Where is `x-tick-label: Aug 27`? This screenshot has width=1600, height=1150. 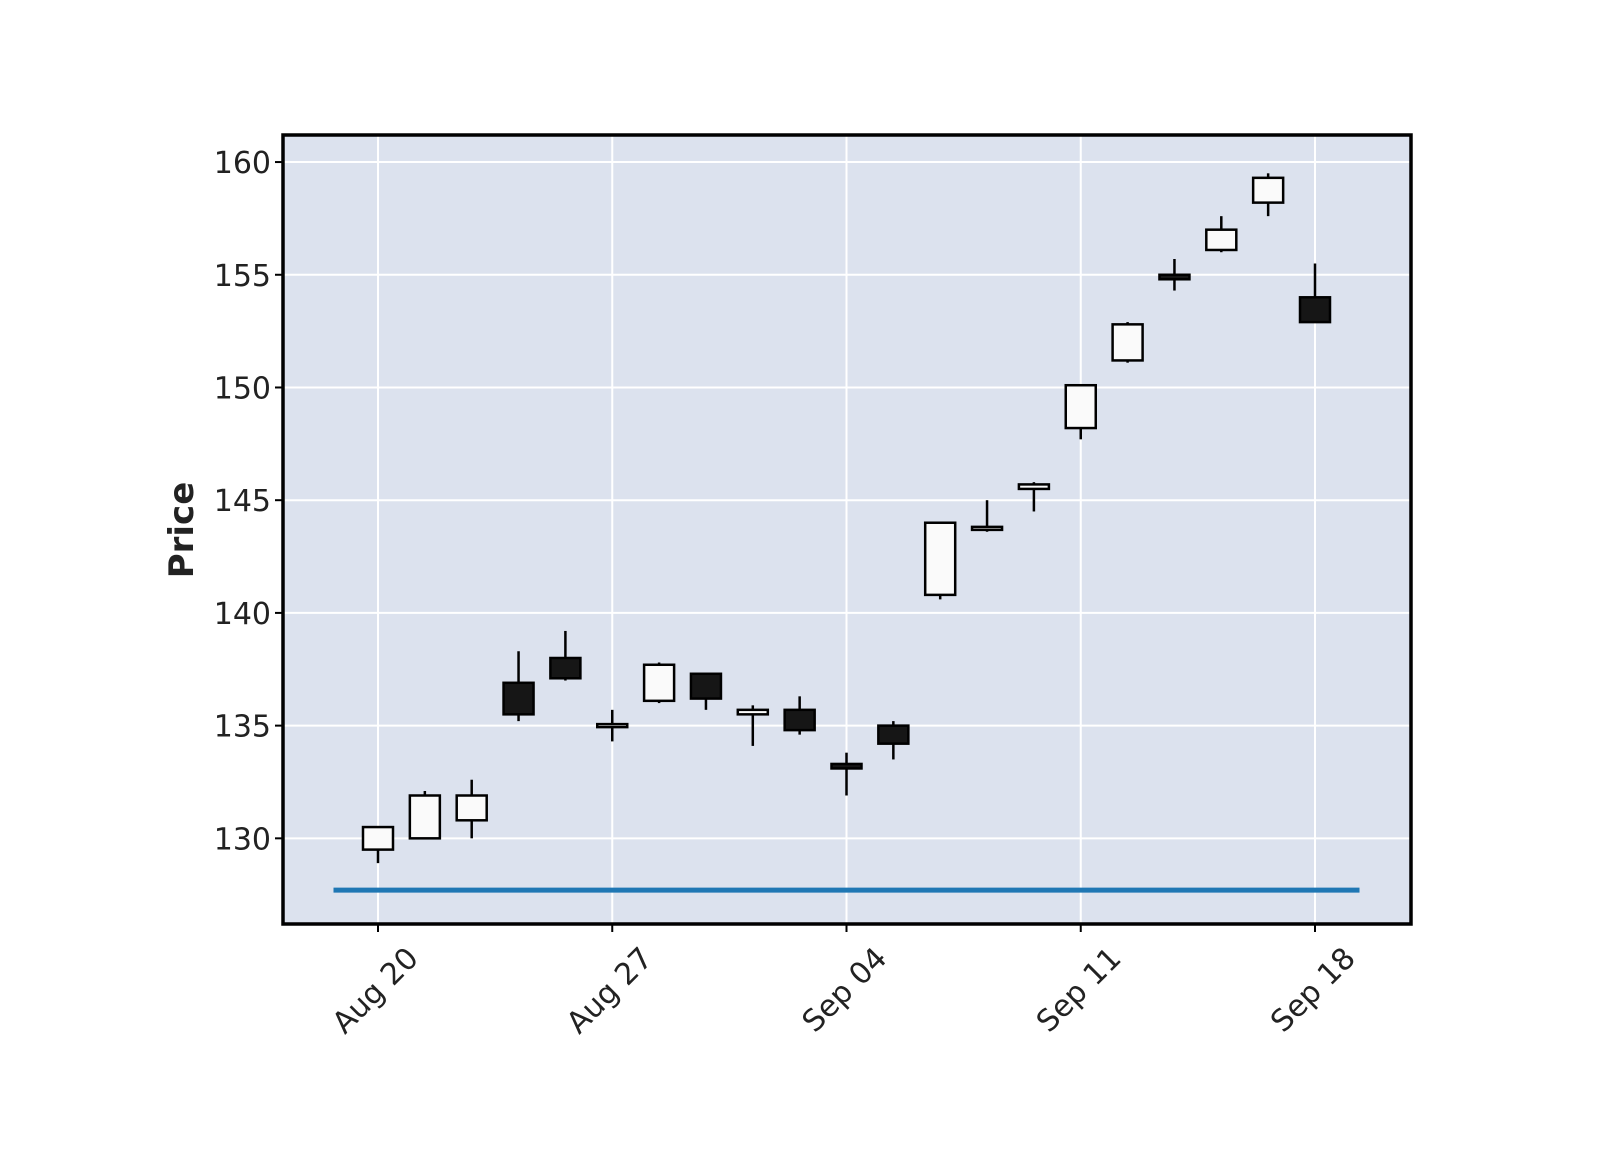
x-tick-label: Aug 27 is located at coordinates (610, 991).